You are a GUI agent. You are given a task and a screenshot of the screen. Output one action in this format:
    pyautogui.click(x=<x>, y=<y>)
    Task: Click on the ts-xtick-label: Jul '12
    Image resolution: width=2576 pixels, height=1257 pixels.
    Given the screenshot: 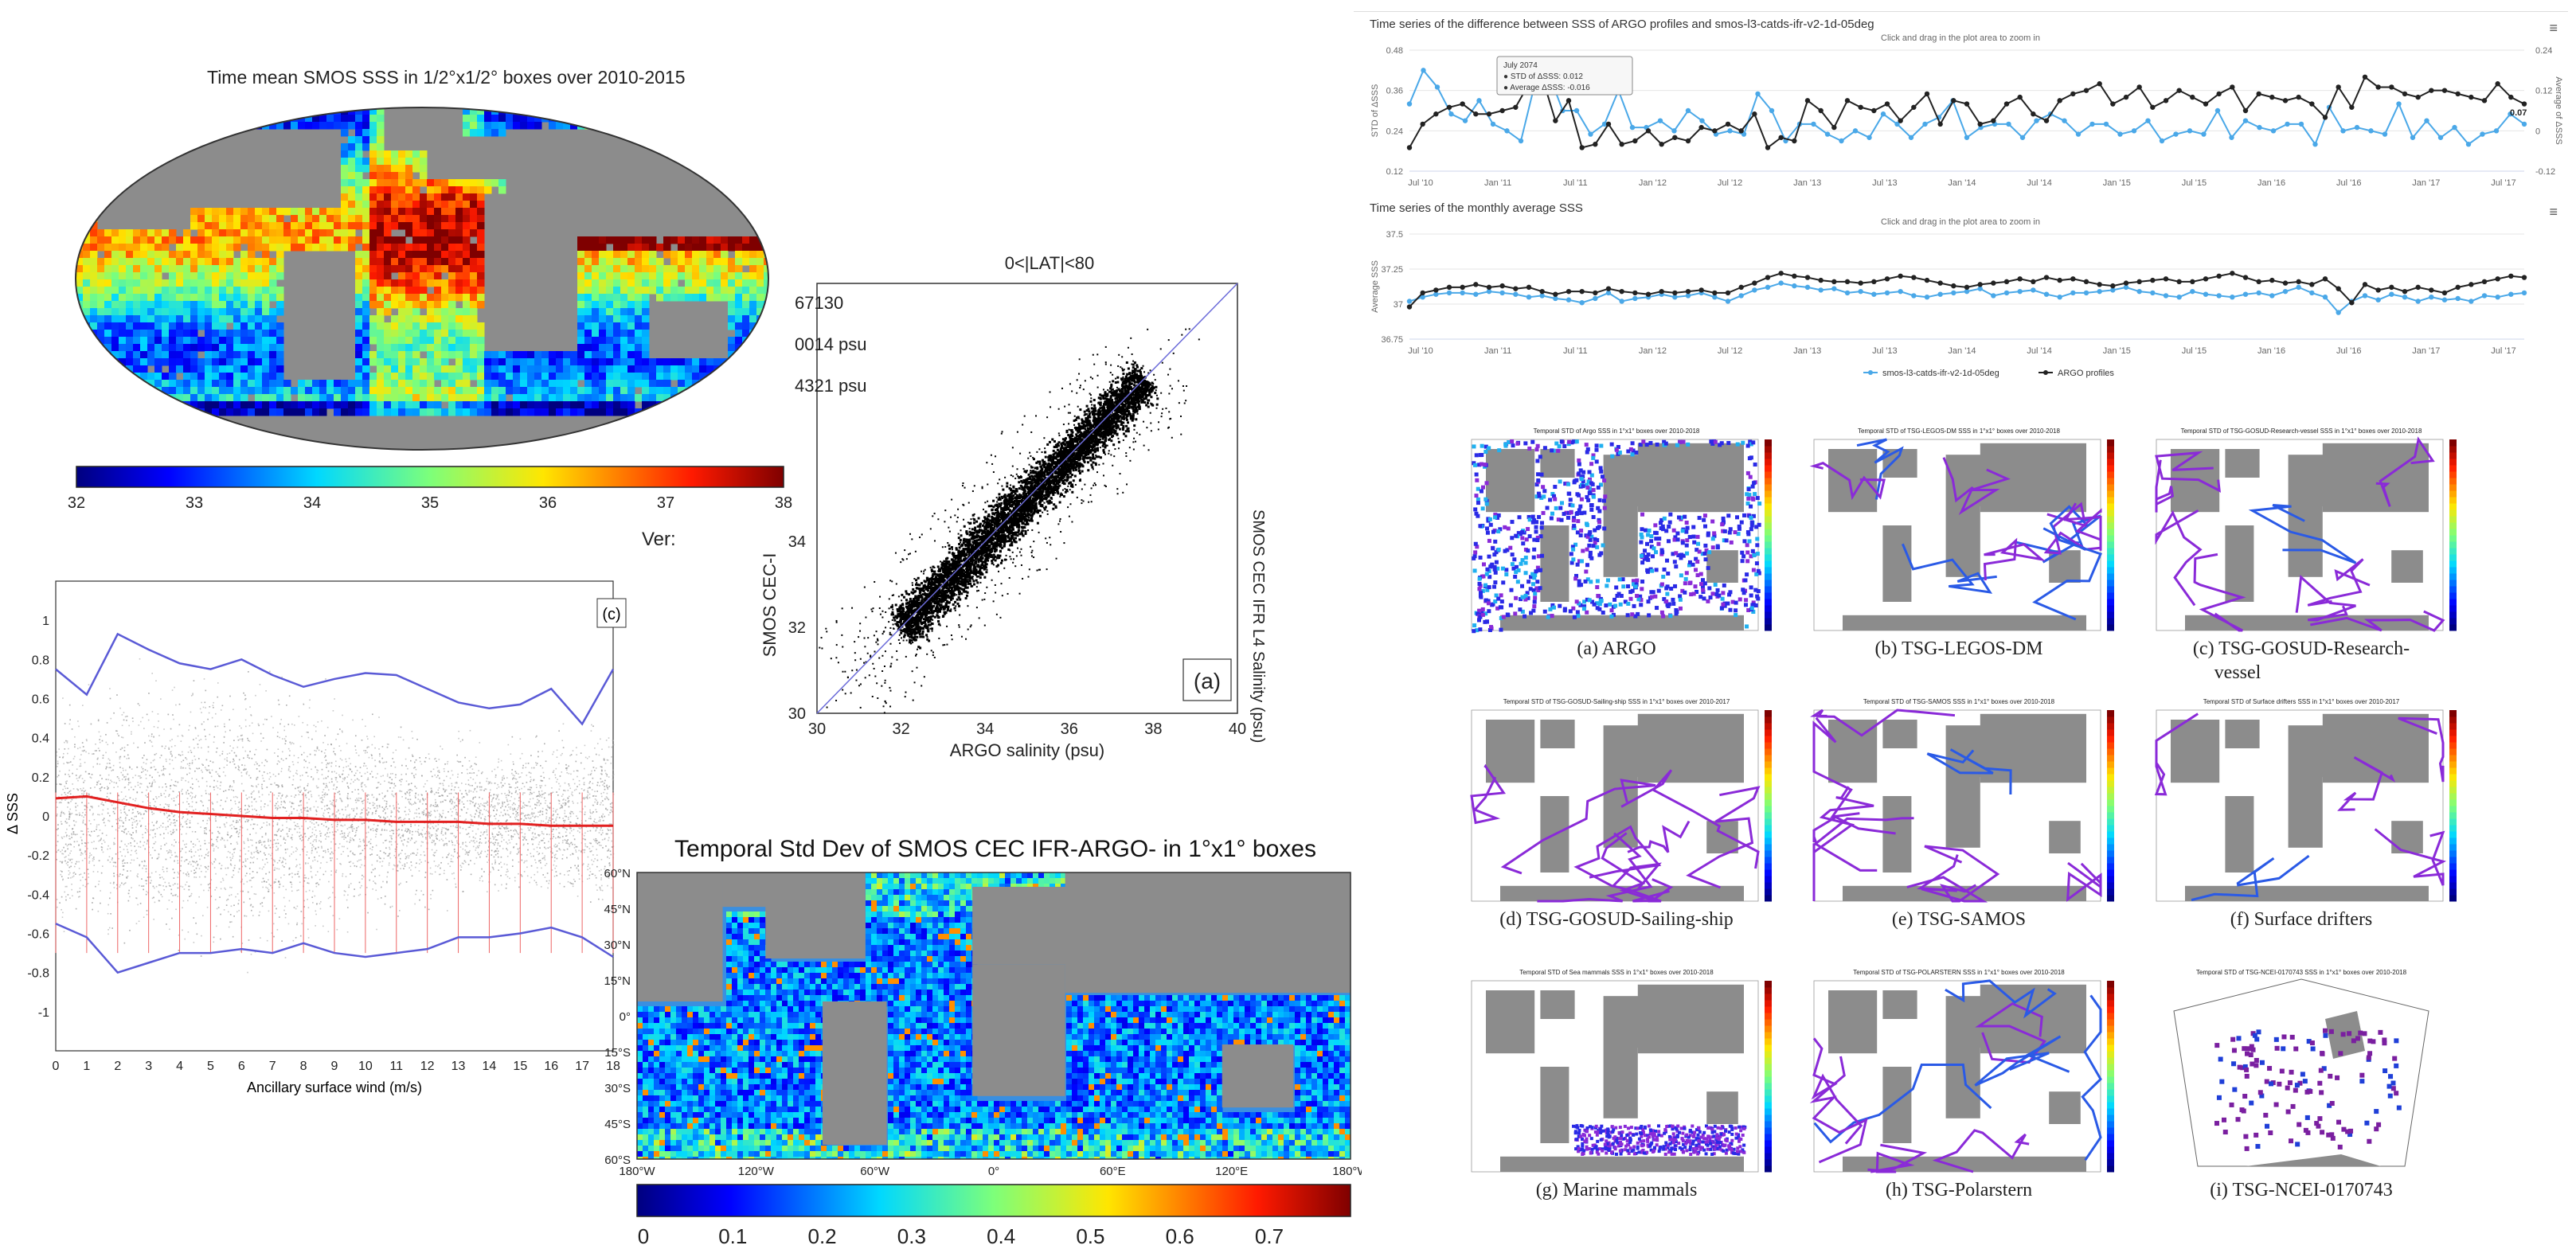 What is the action you would take?
    pyautogui.click(x=1730, y=183)
    